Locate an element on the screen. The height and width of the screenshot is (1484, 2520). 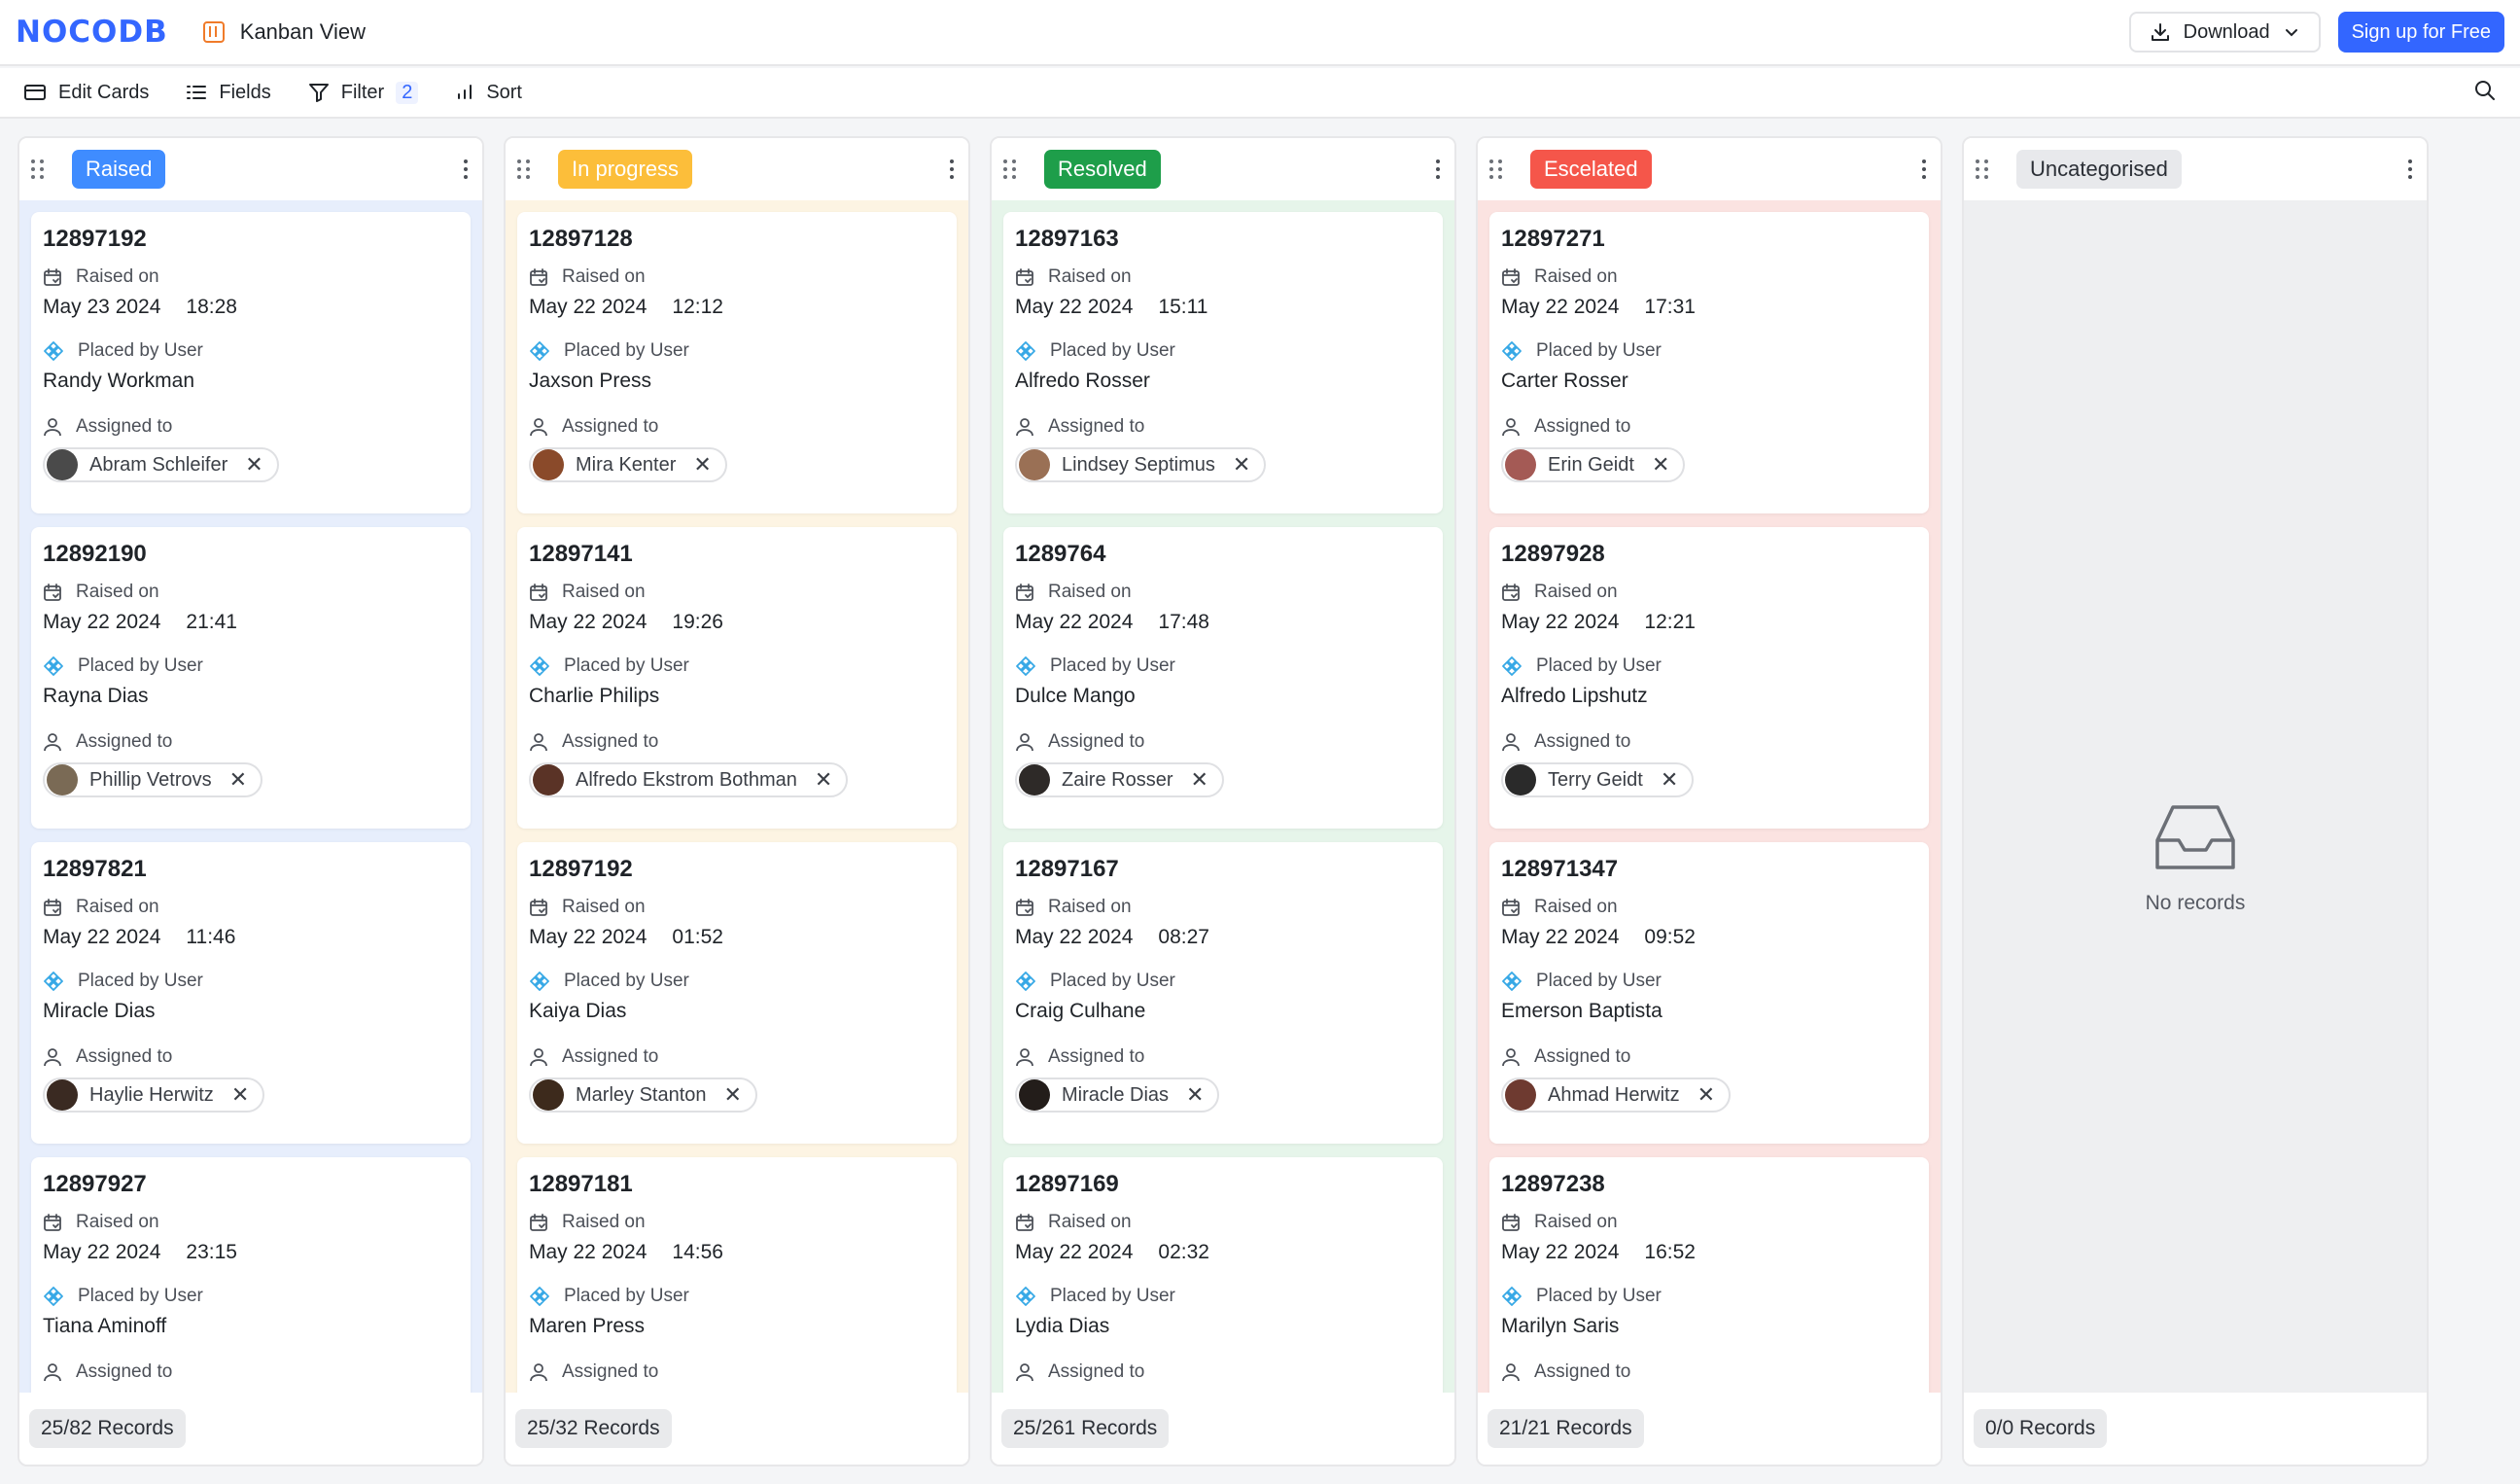
assignee-name: Miracle Dias is located at coordinates (1116, 1095).